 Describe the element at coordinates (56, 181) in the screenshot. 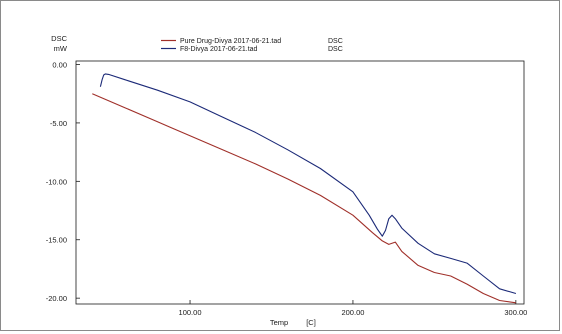

I see `y-tick-label: -10.00` at that location.